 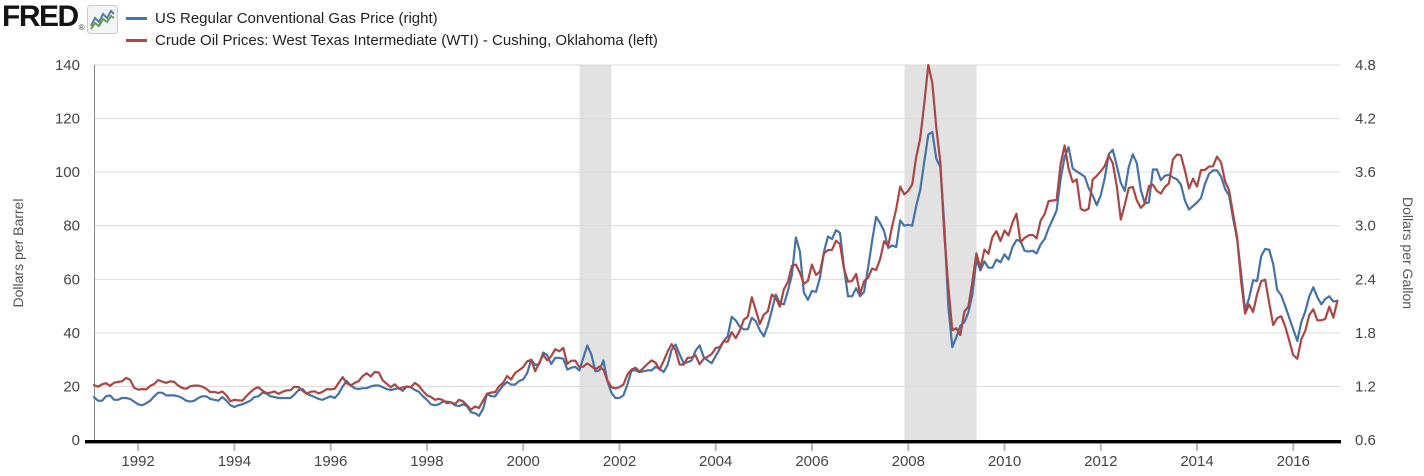 I want to click on left-axis-tick-label: 60, so click(x=71, y=279).